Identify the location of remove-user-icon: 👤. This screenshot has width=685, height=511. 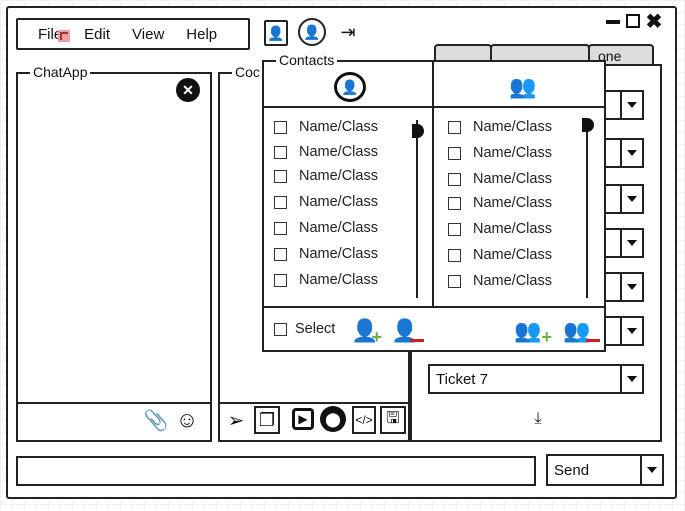
(406, 331).